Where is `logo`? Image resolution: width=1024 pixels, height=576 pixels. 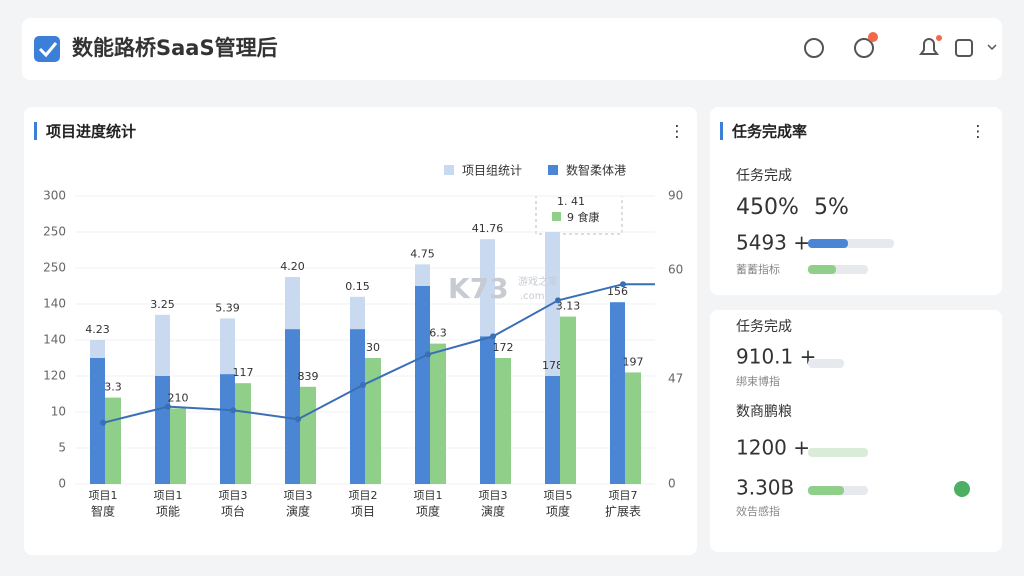 logo is located at coordinates (47, 49).